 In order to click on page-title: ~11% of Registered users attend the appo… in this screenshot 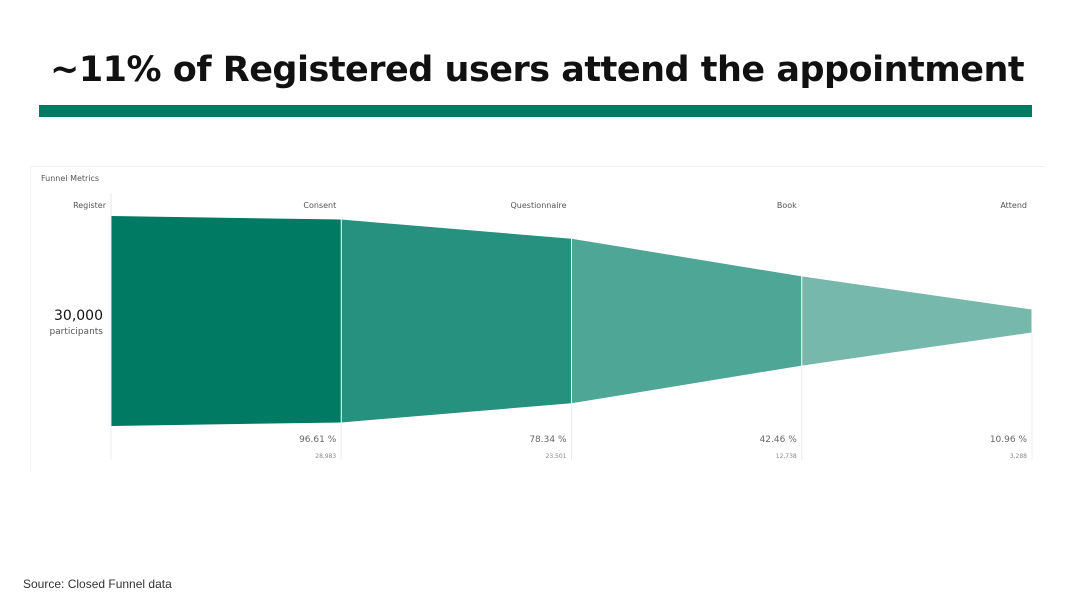, I will do `click(537, 70)`.